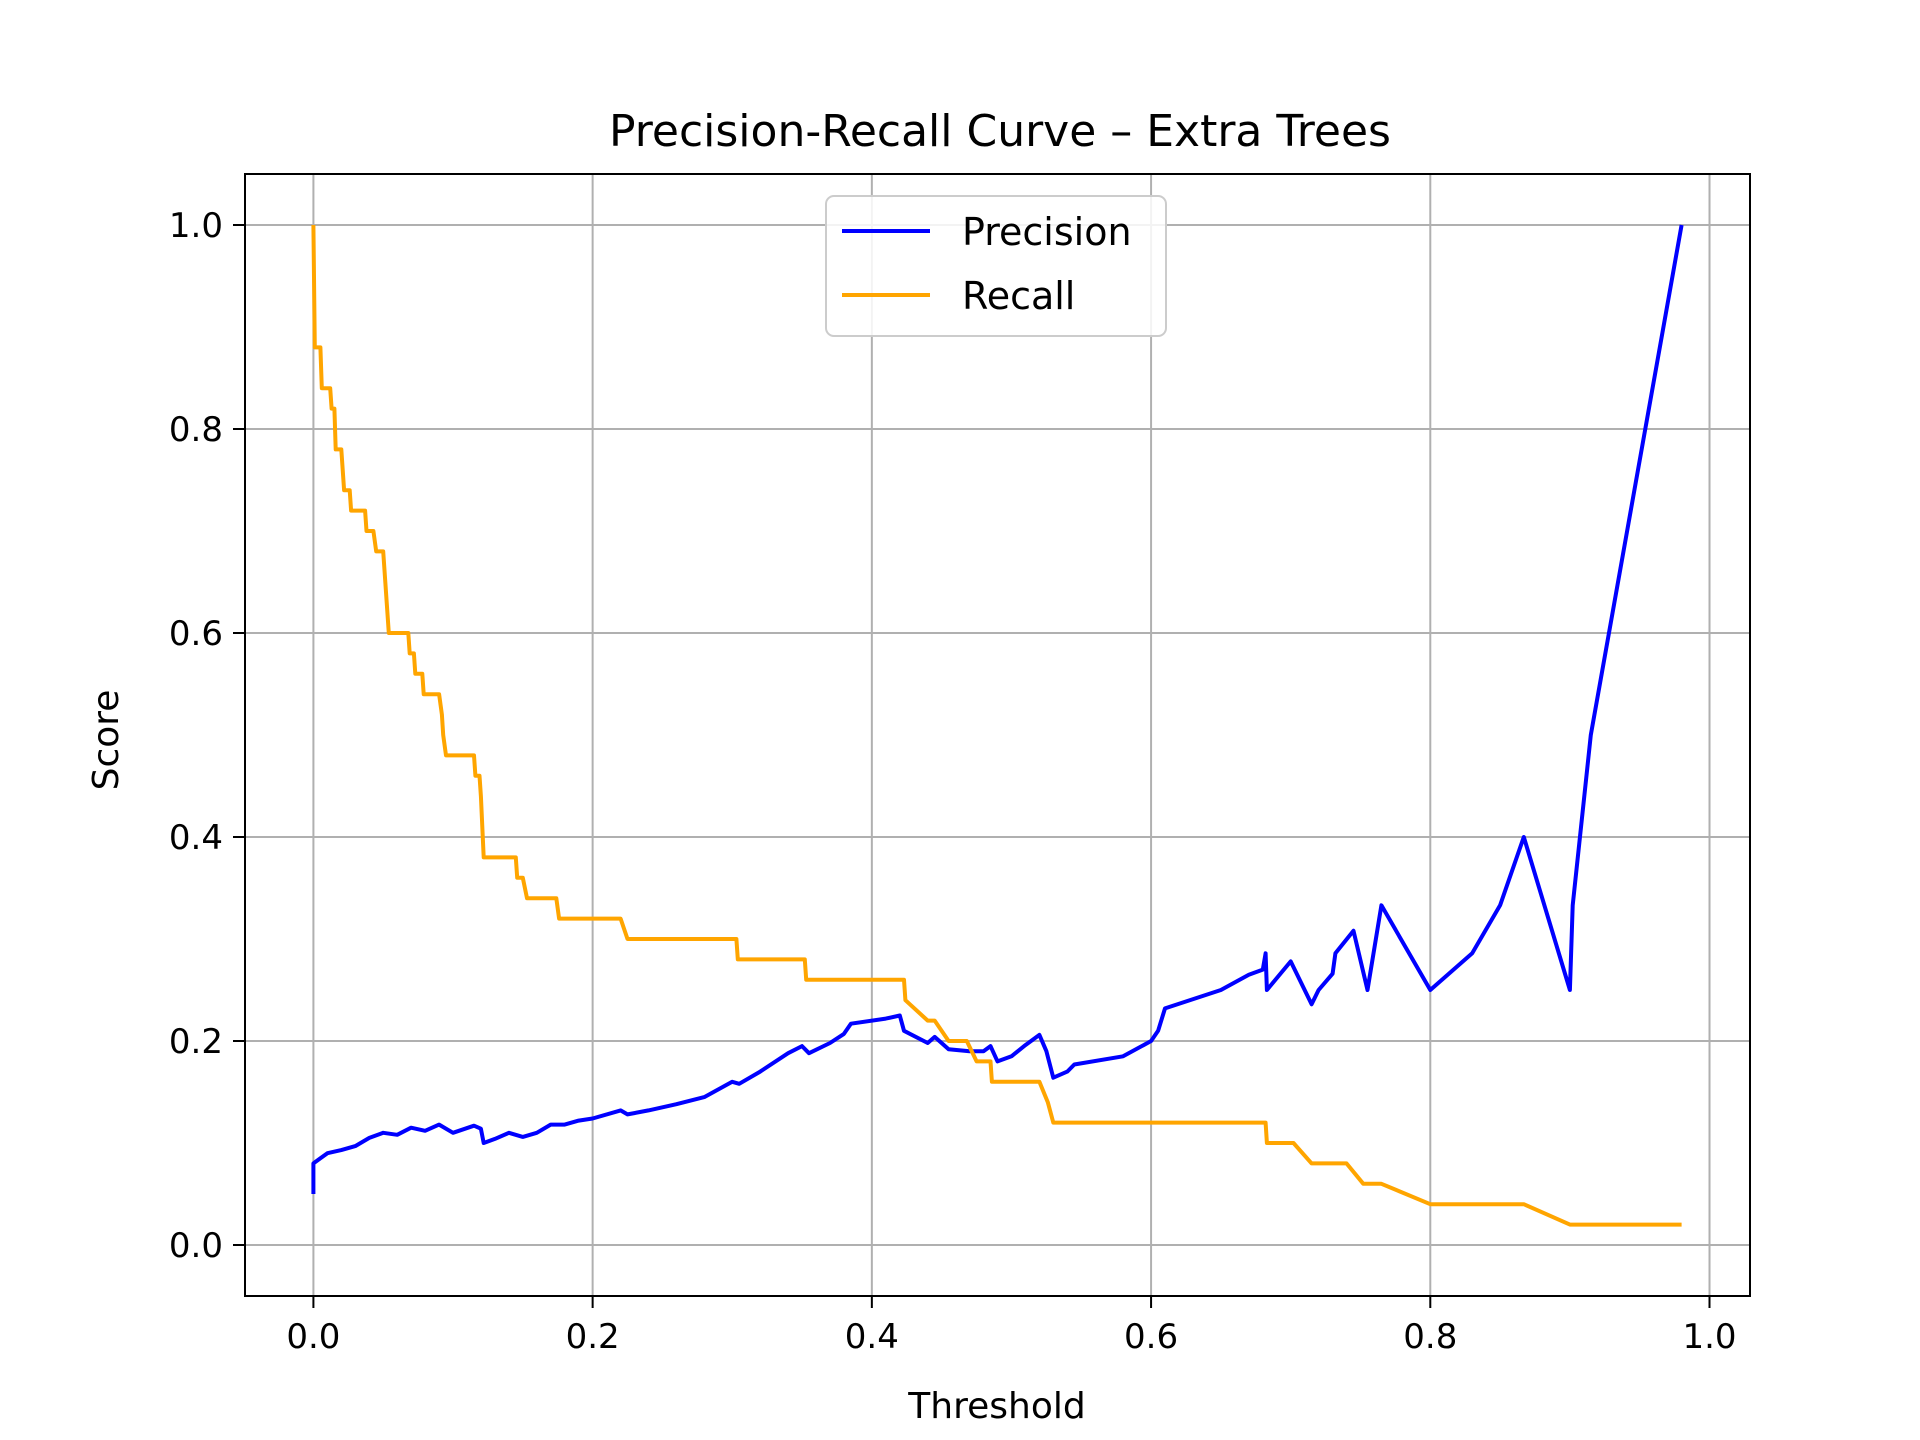  What do you see at coordinates (106, 740) in the screenshot?
I see `y-axis-label: Score` at bounding box center [106, 740].